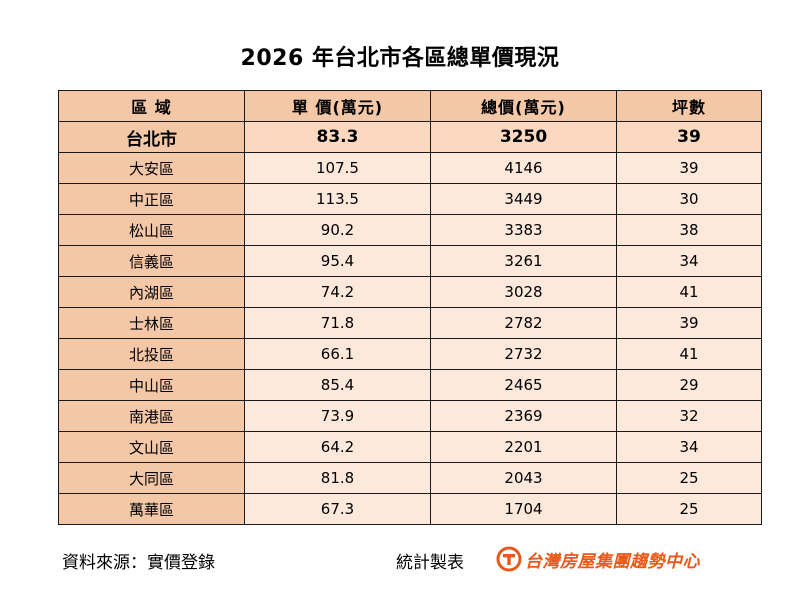  I want to click on table-row: 松山區 90.2 3383 38, so click(410, 230).